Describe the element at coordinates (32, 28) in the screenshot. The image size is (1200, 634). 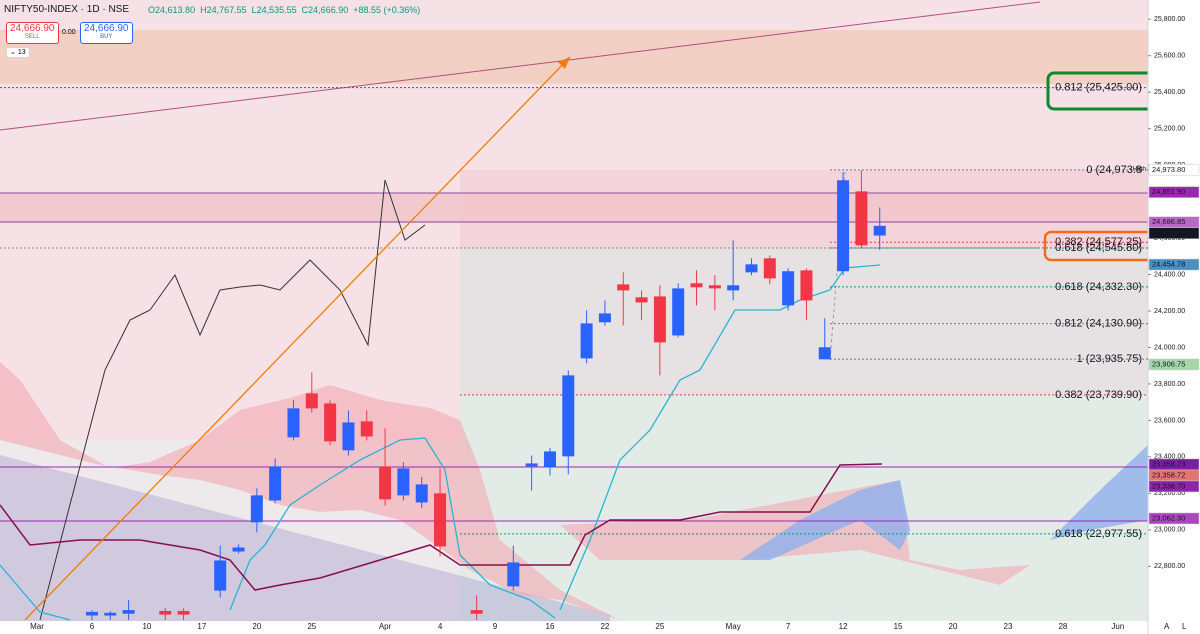
I see `sell-price: 24,666.90` at that location.